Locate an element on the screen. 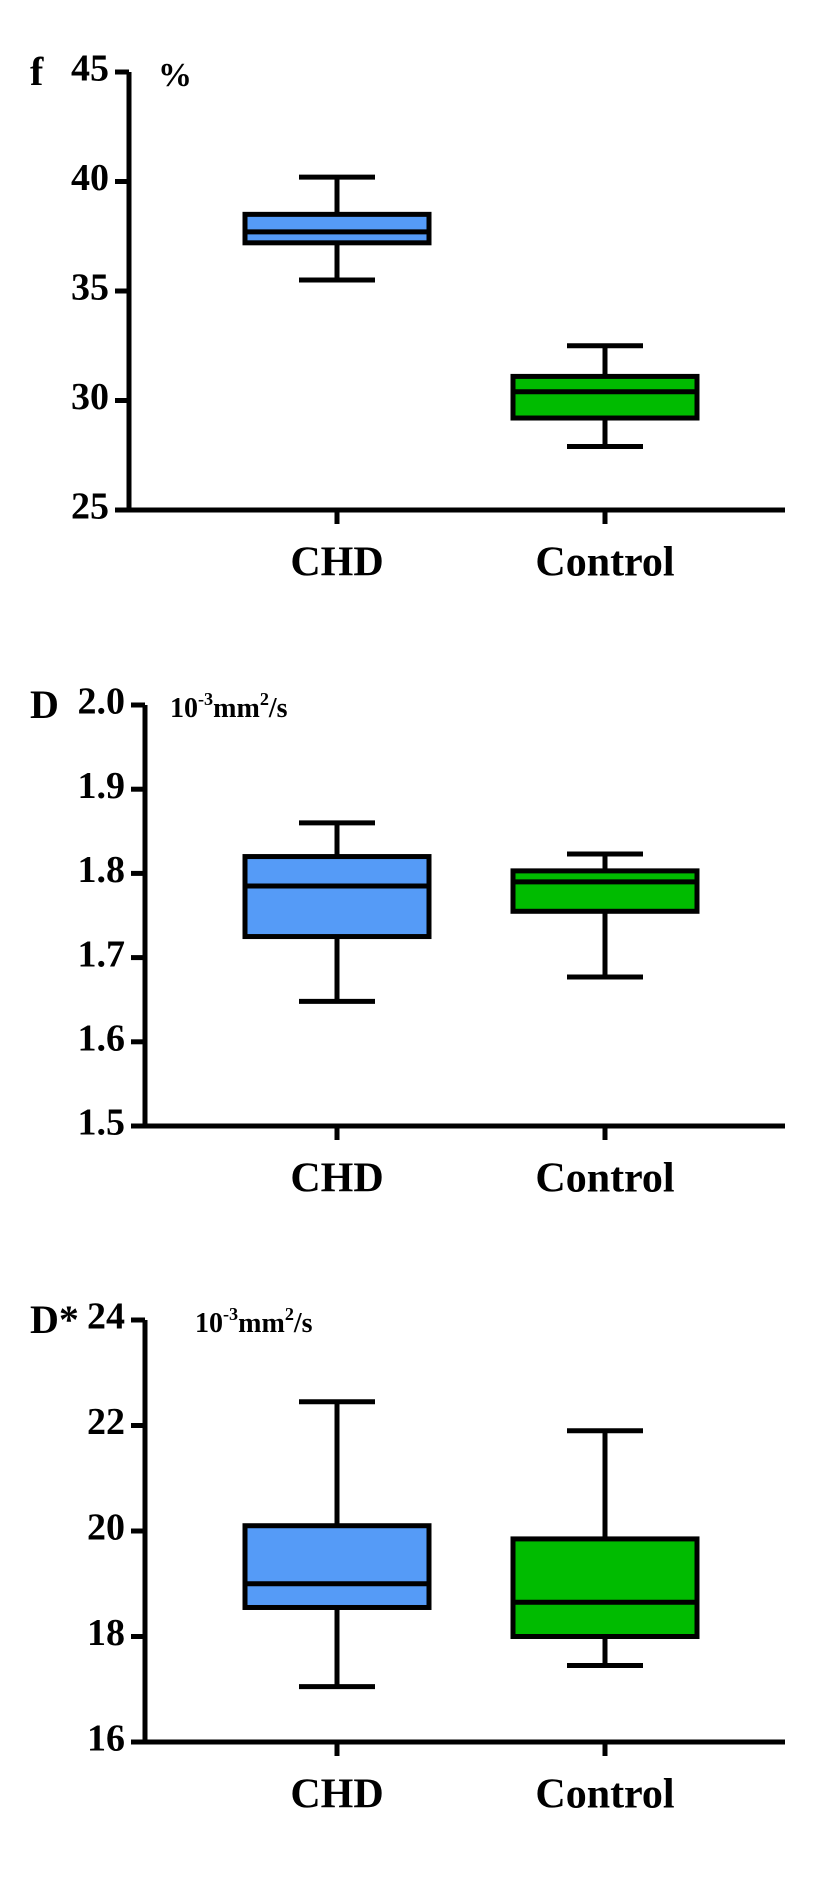  y-tick-label: 22 is located at coordinates (106, 1422).